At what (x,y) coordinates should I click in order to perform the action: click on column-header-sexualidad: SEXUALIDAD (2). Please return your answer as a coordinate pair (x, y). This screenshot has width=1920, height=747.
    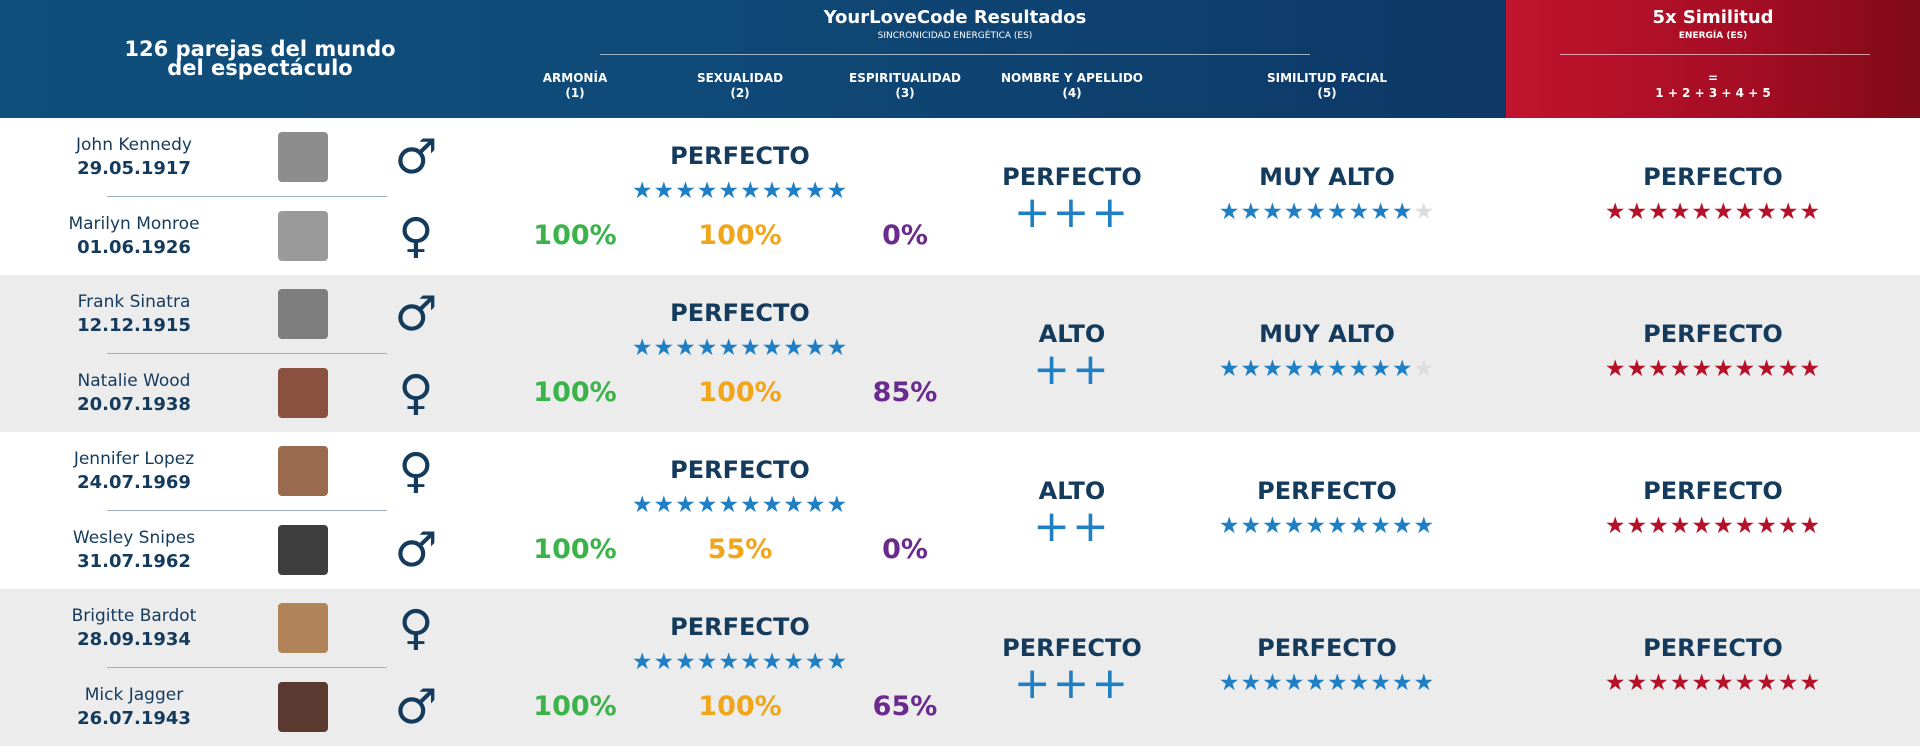
    Looking at the image, I should click on (740, 86).